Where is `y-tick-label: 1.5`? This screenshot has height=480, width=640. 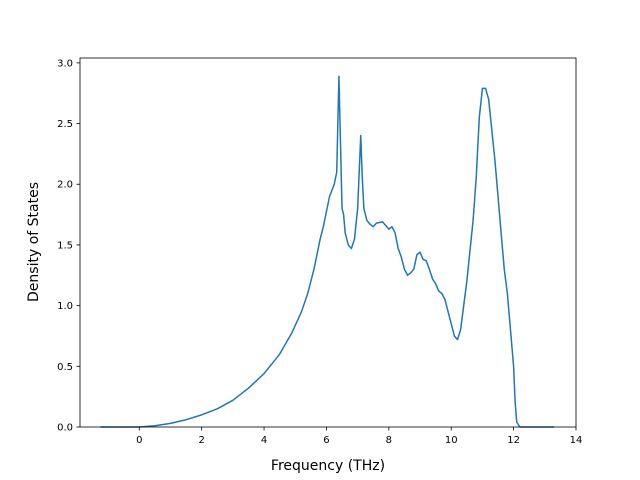 y-tick-label: 1.5 is located at coordinates (65, 245).